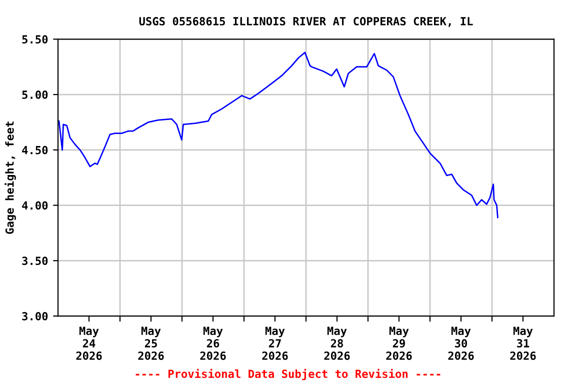 Image resolution: width=576 pixels, height=384 pixels. I want to click on y-tick-label: 5.50, so click(35, 39).